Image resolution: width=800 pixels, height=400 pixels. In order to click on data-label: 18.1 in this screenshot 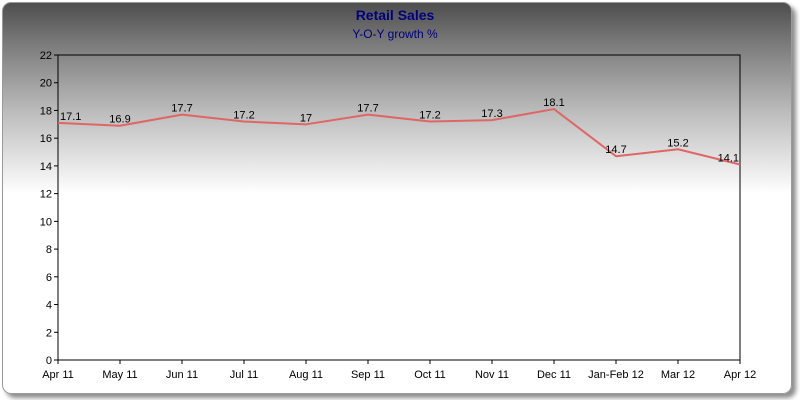, I will do `click(553, 103)`.